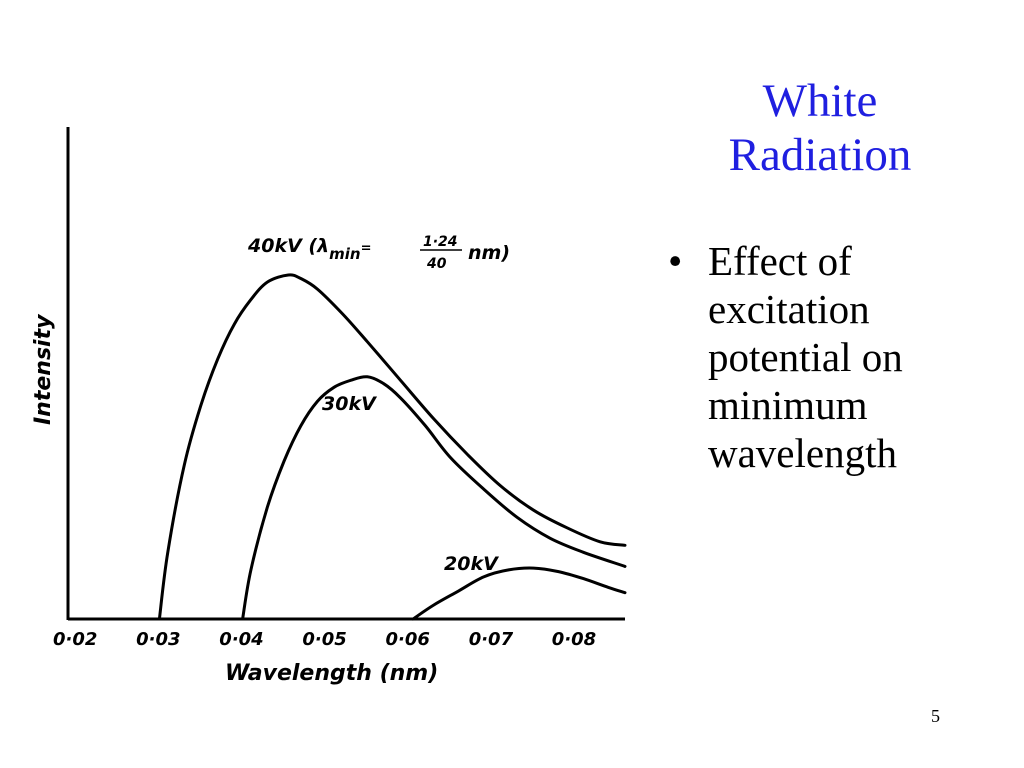 The height and width of the screenshot is (768, 1024). What do you see at coordinates (780, 261) in the screenshot?
I see `bullet-line-1: Effect of` at bounding box center [780, 261].